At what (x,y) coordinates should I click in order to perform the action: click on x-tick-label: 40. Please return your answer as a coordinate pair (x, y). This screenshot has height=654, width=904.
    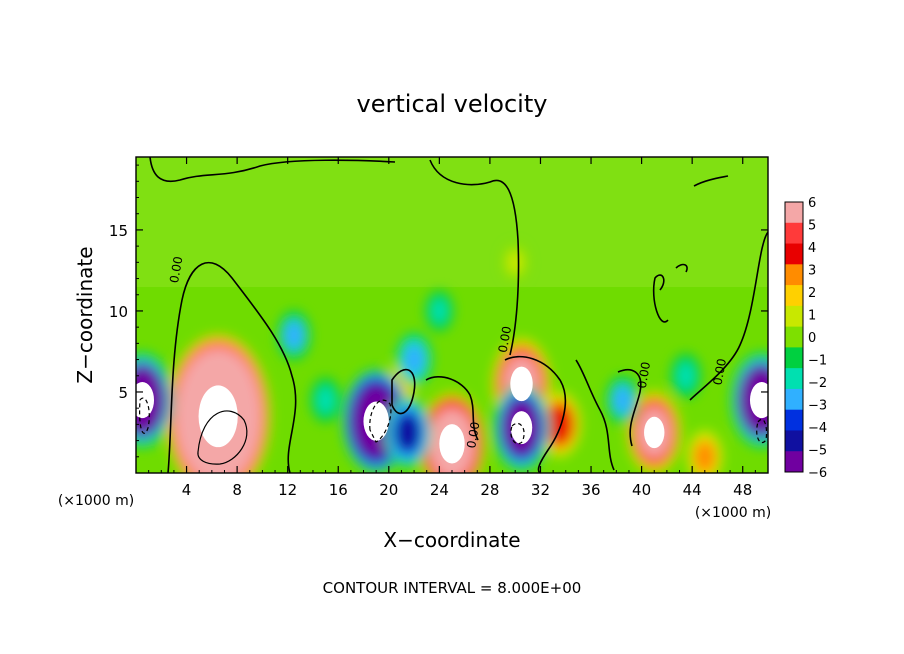
    Looking at the image, I should click on (641, 490).